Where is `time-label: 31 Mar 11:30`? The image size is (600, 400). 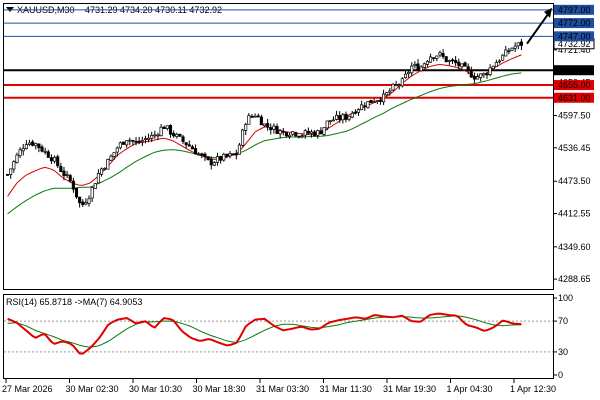
time-label: 31 Mar 11:30 is located at coordinates (346, 389).